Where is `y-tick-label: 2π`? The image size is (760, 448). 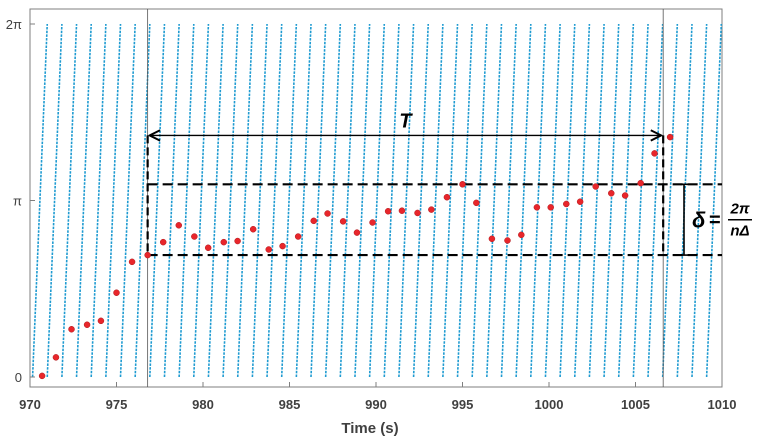
y-tick-label: 2π is located at coordinates (14, 24).